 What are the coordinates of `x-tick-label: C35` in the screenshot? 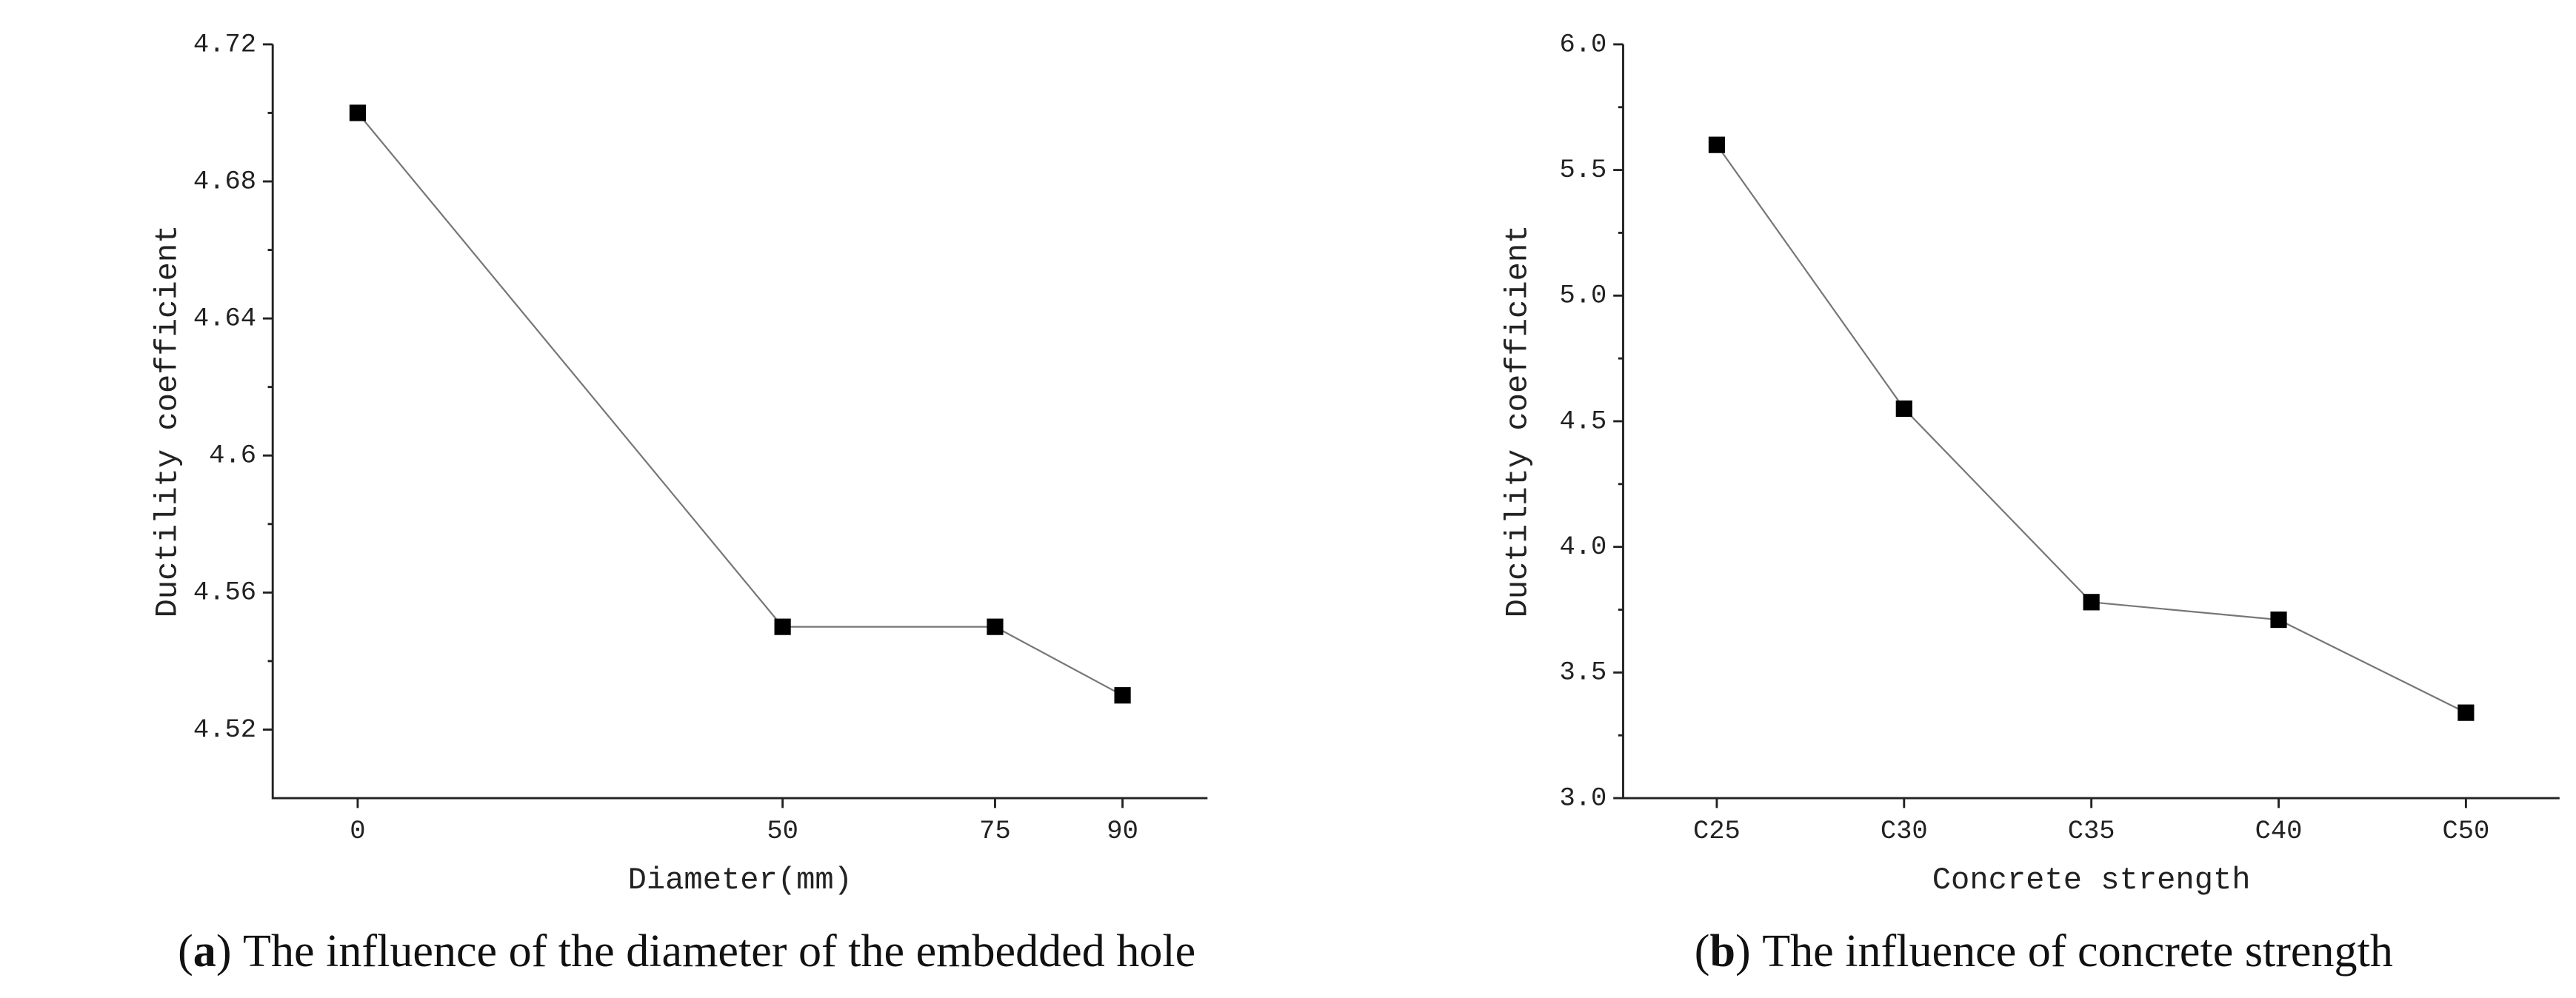 It's located at (2091, 831).